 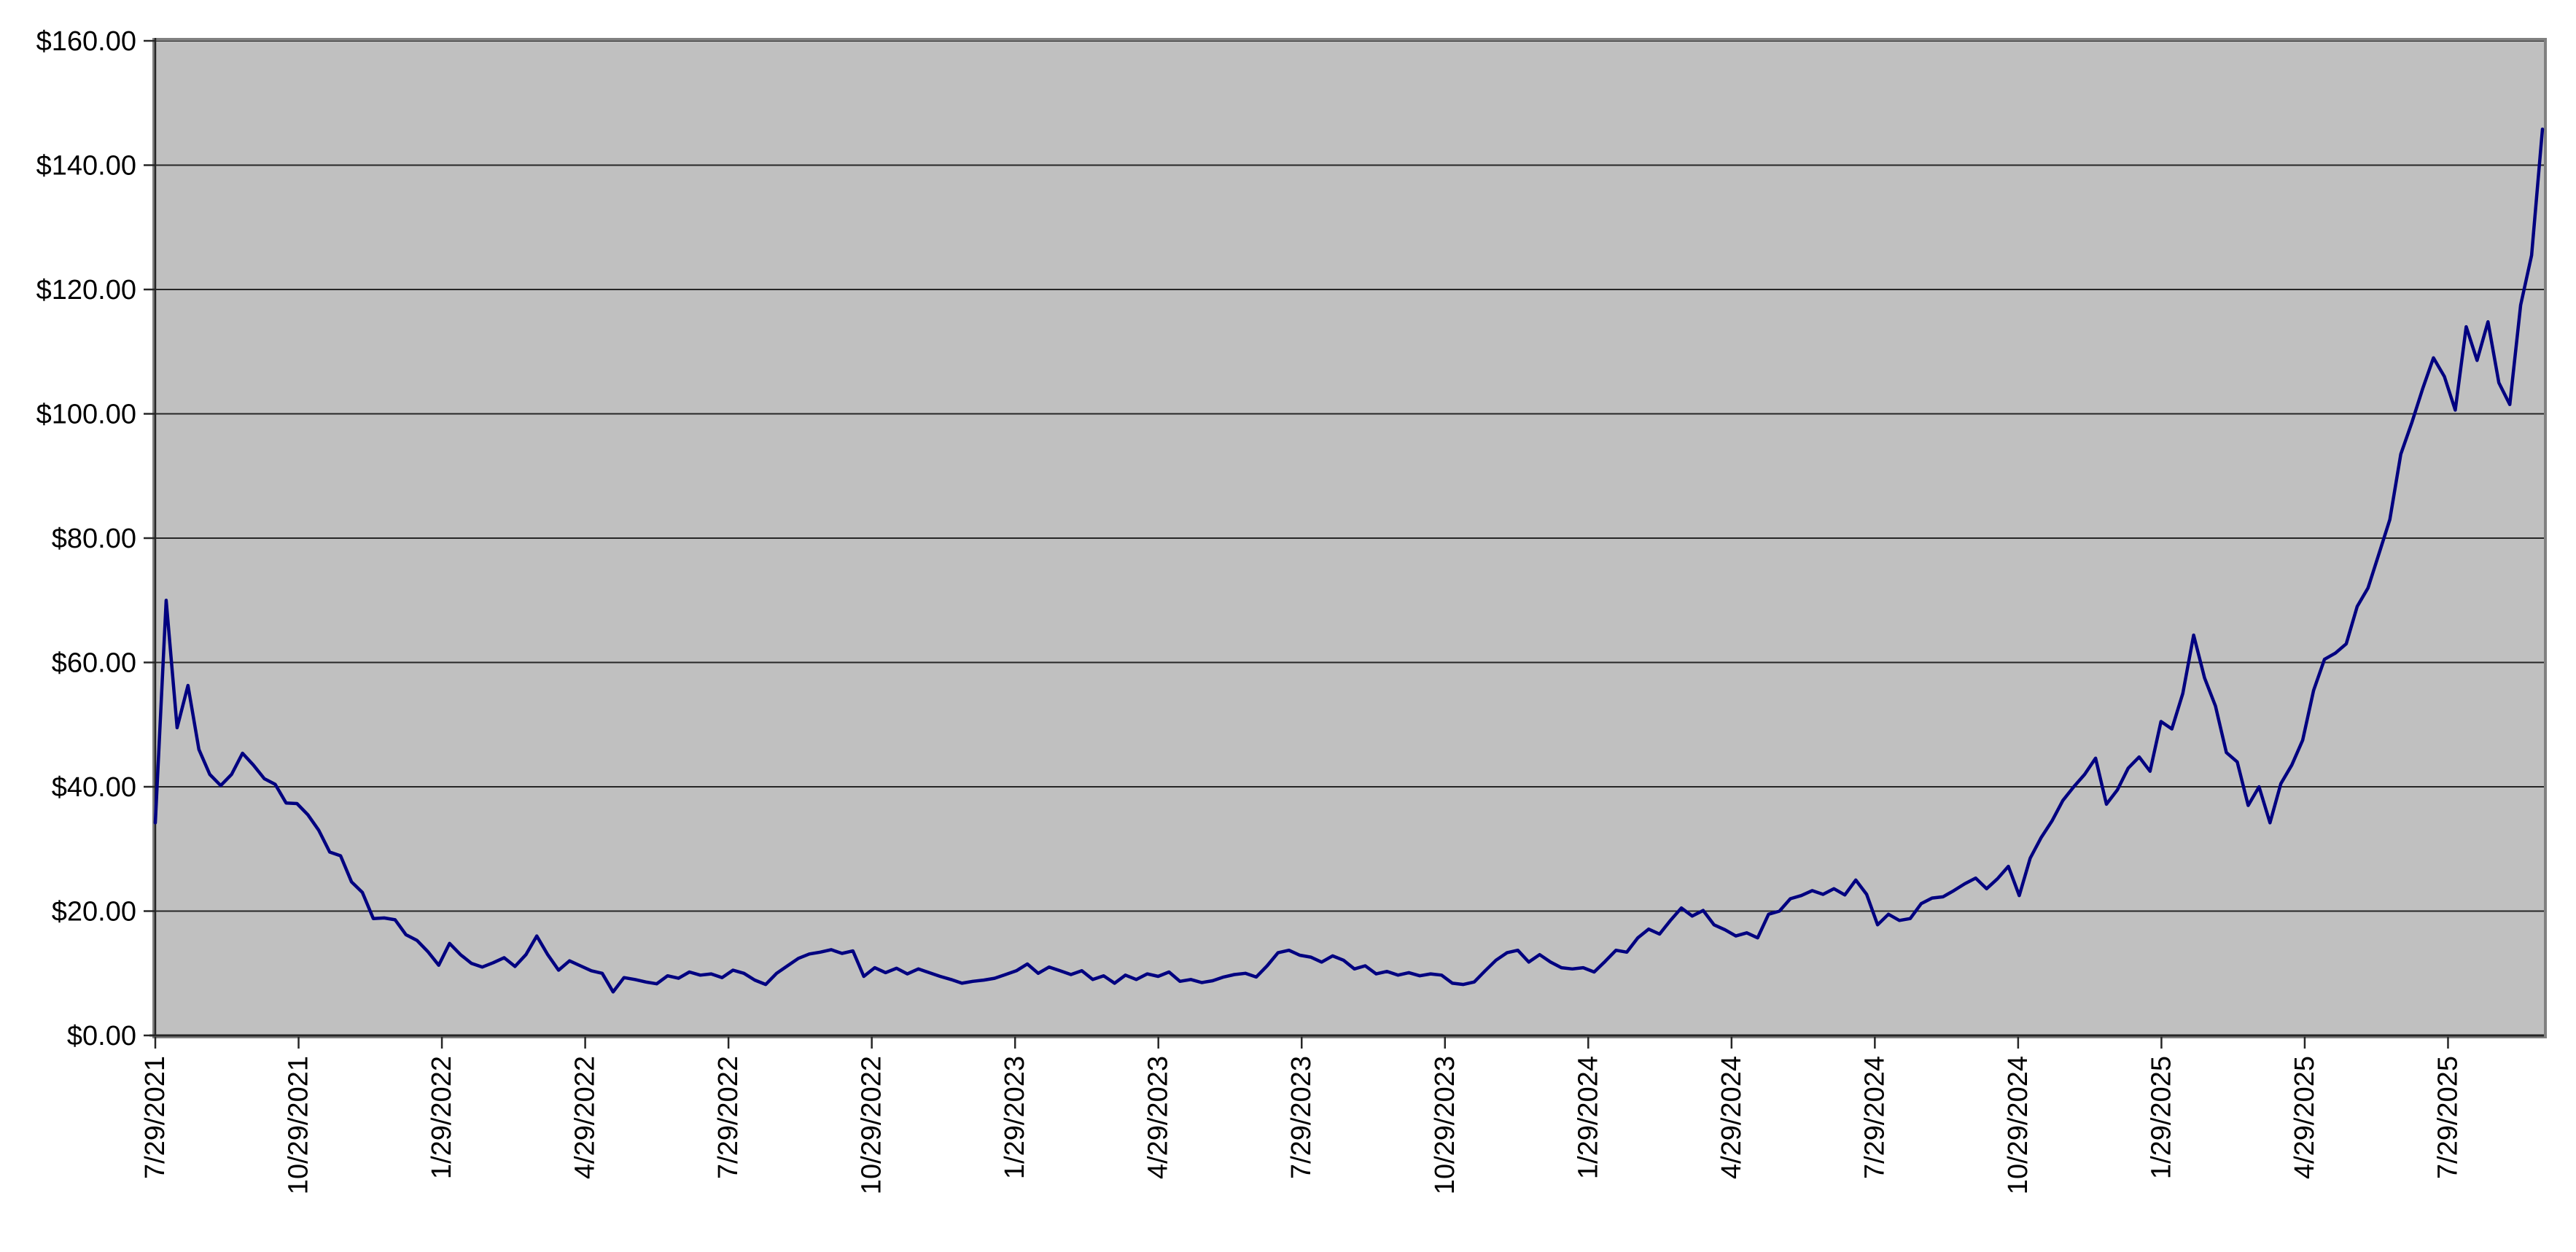 I want to click on x-axis-label: 7/29/2025, so click(x=2447, y=1117).